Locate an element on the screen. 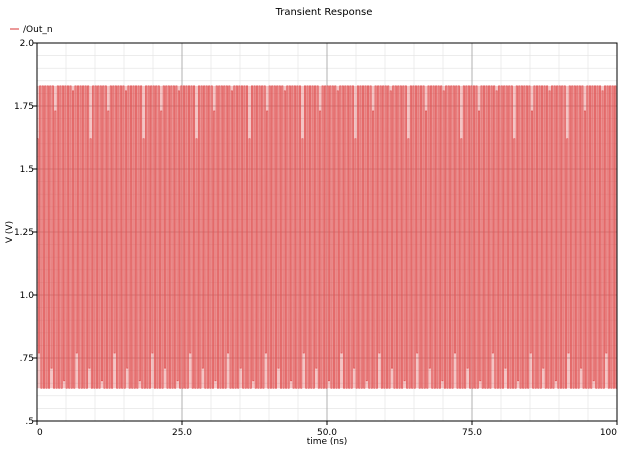  y-tick-label: .75 is located at coordinates (27, 359).